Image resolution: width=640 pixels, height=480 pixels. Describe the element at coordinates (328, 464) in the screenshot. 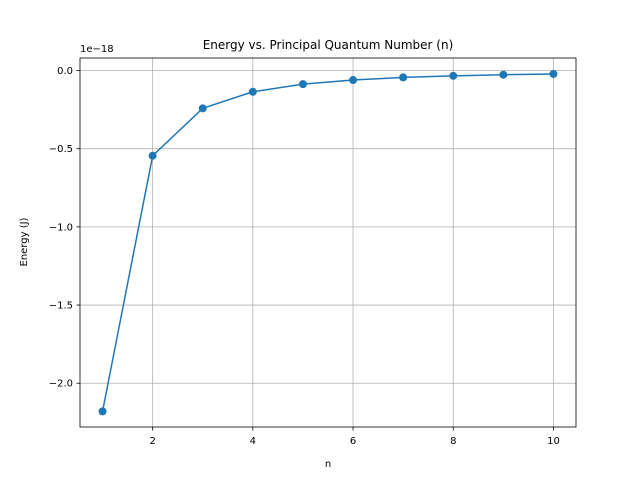

I see `x-axis-label: n` at that location.